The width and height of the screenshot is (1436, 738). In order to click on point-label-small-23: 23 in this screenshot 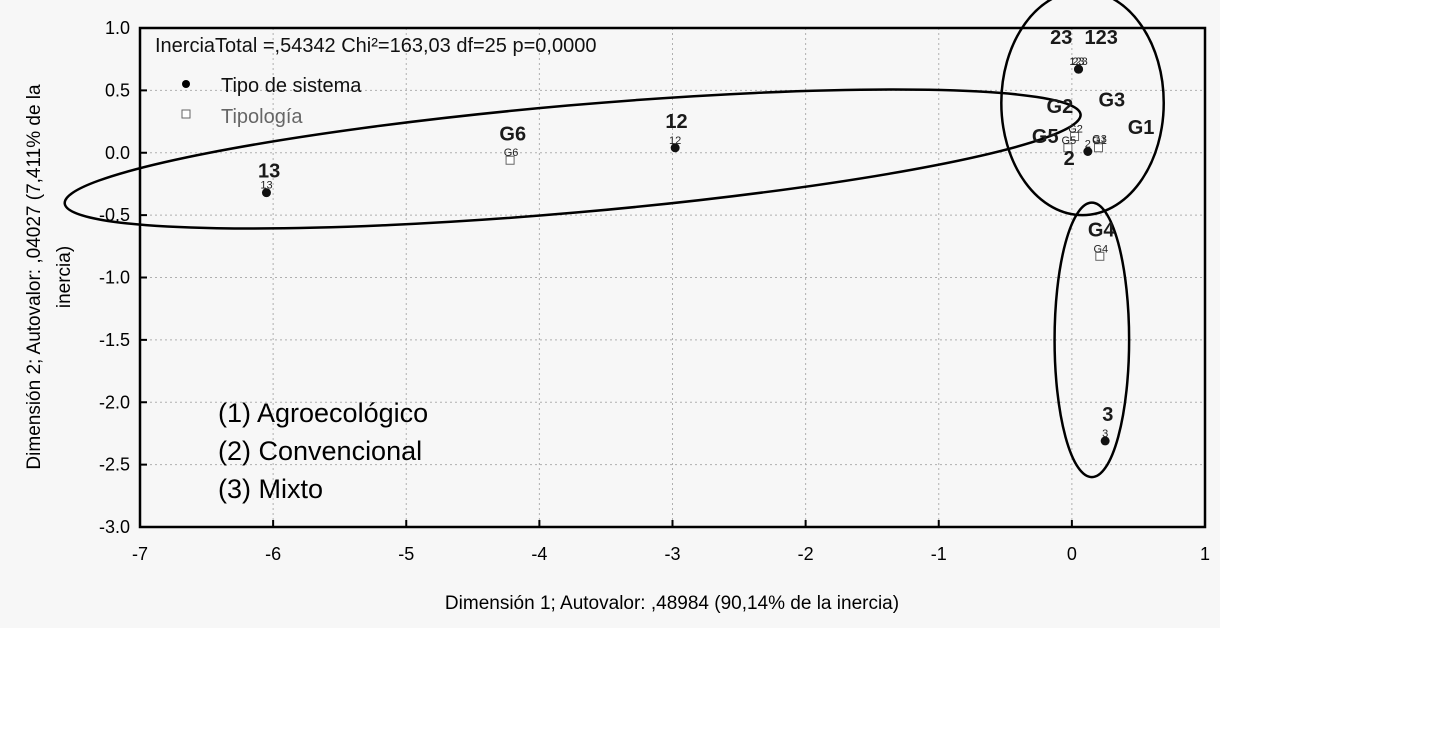, I will do `click(1078, 62)`.